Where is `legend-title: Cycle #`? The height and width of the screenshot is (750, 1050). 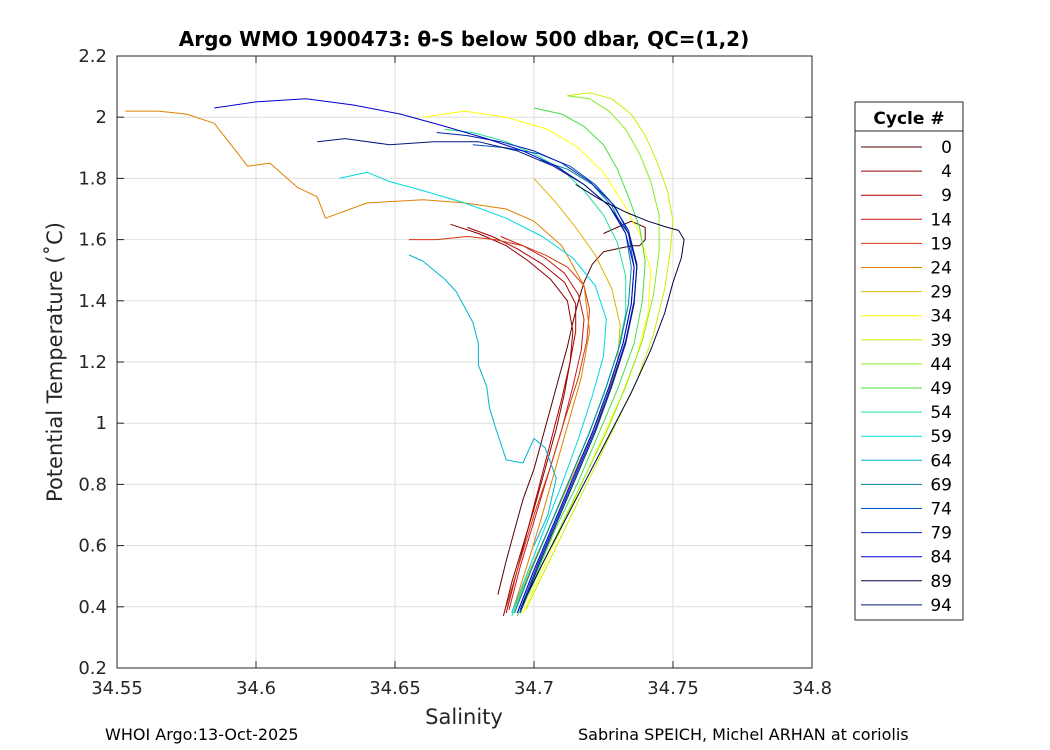
legend-title: Cycle # is located at coordinates (908, 119).